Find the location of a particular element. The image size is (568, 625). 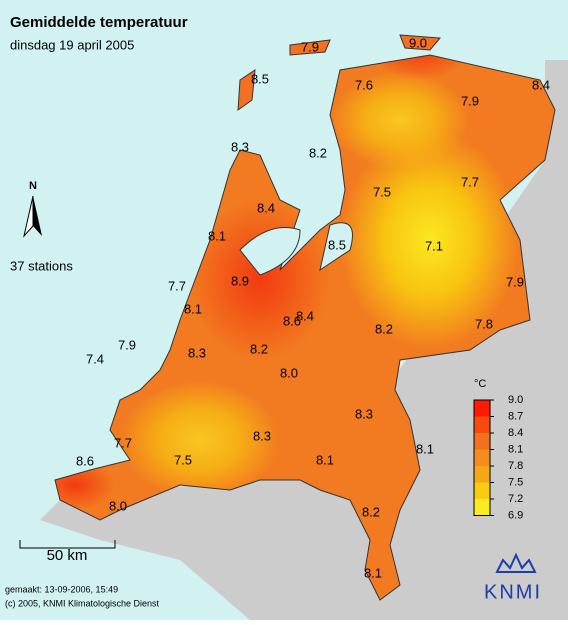

scale-bar is located at coordinates (67, 544).